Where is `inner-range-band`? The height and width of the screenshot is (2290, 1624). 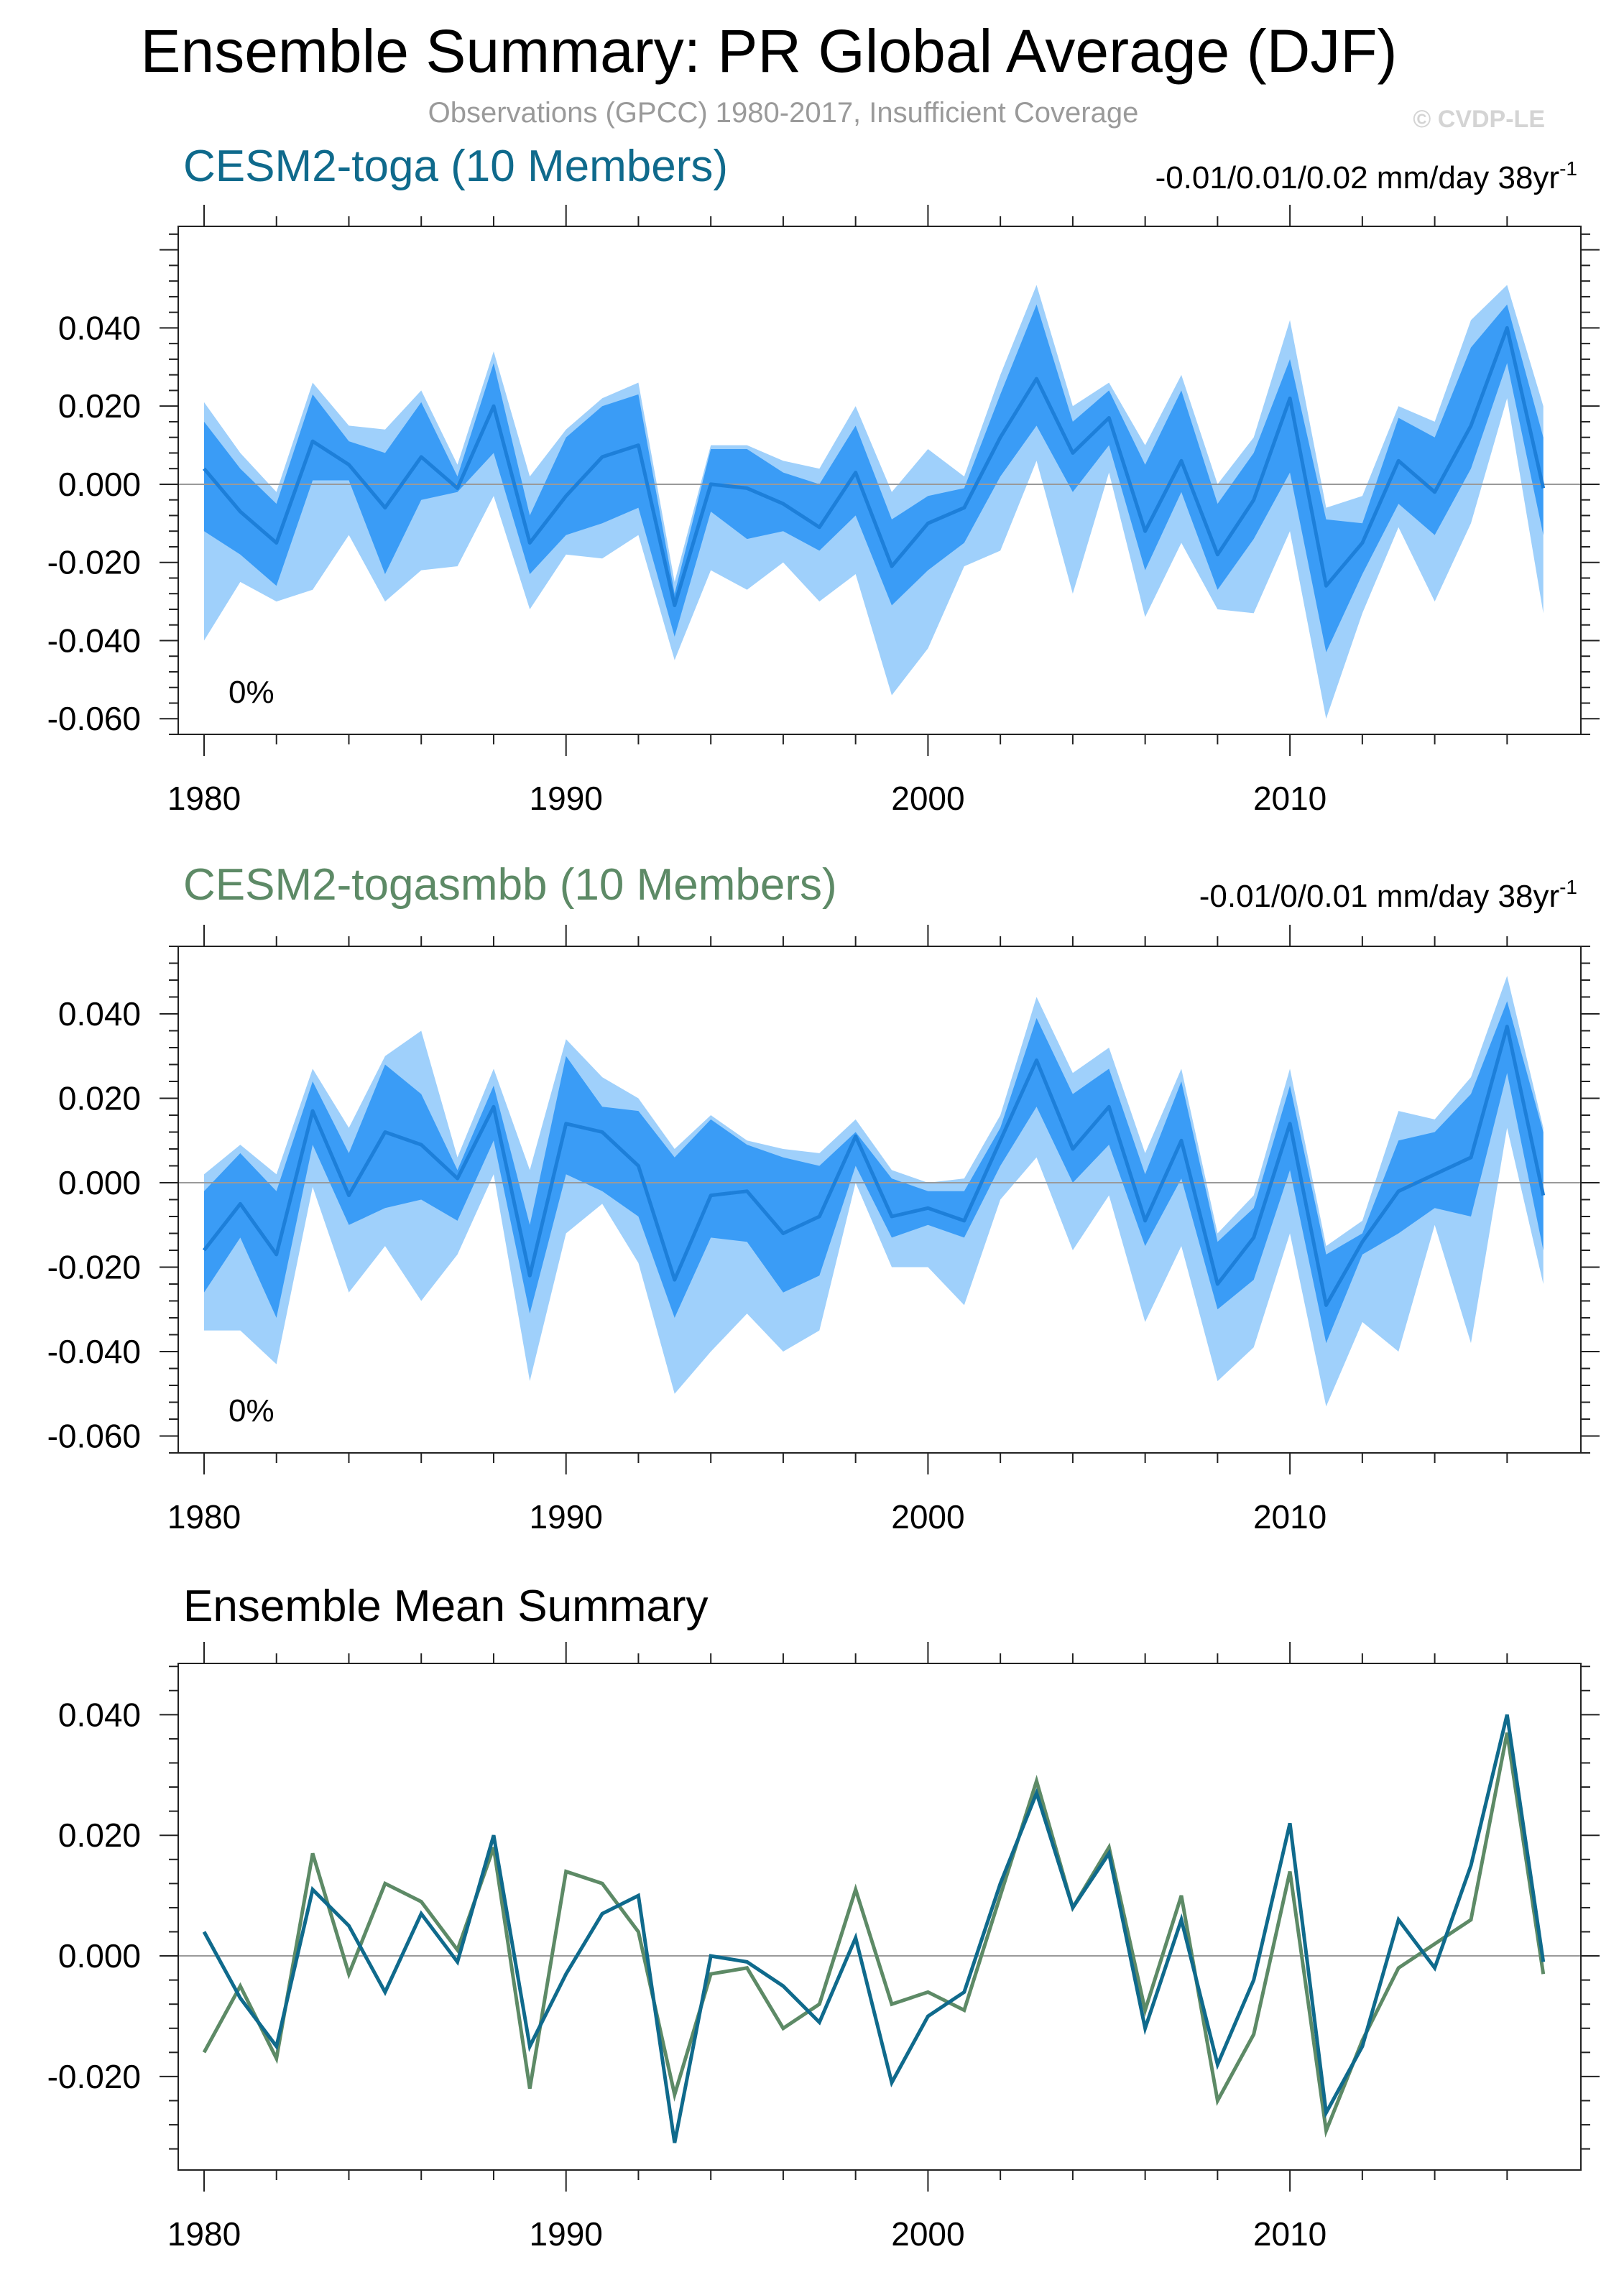 inner-range-band is located at coordinates (874, 478).